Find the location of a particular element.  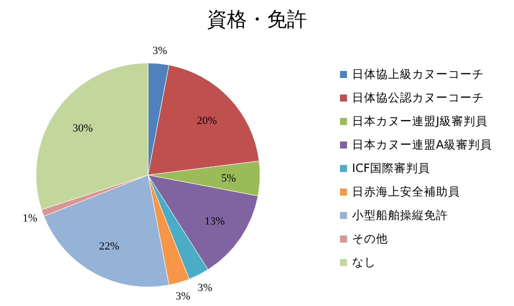

legend-label: 日体協公認カヌーコーチ is located at coordinates (418, 97).